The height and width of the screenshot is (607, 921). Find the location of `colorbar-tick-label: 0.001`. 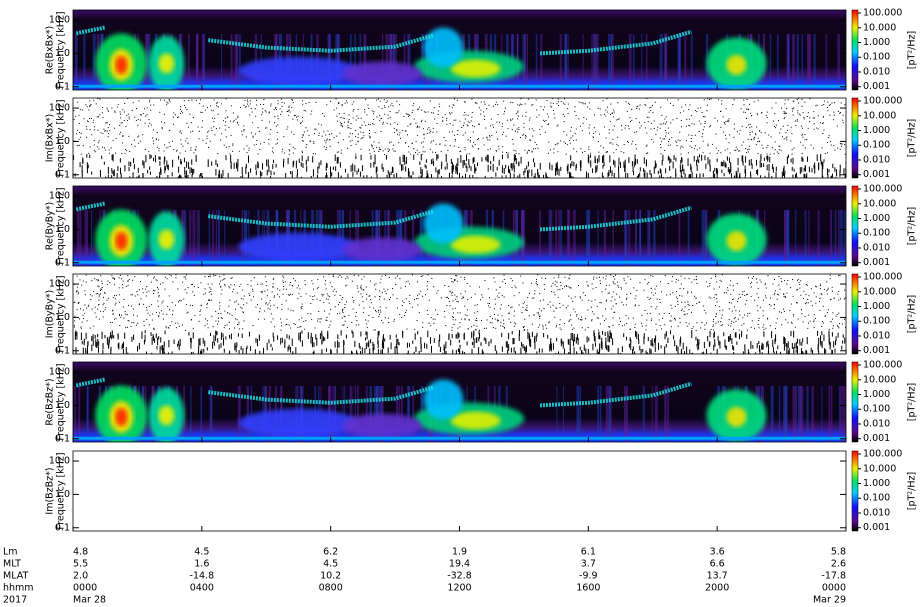

colorbar-tick-label: 0.001 is located at coordinates (876, 350).